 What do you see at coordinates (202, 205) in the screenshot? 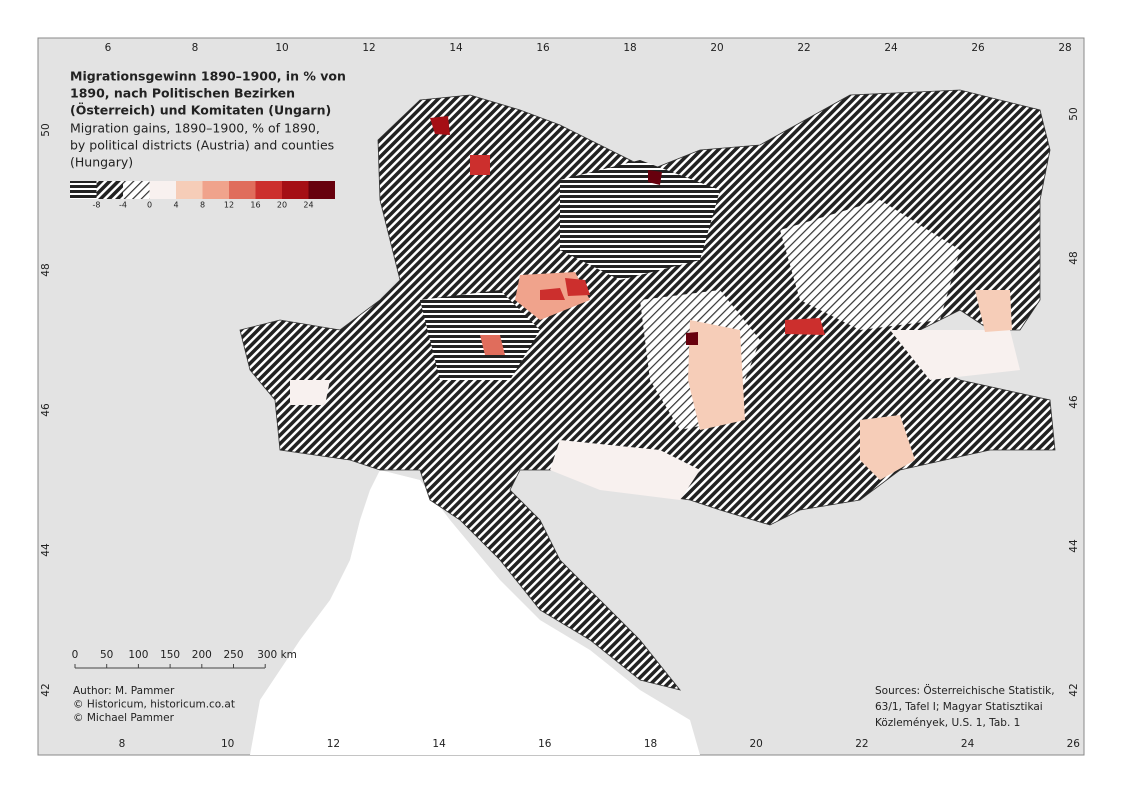
I see `legend-tick-label: 8` at bounding box center [202, 205].